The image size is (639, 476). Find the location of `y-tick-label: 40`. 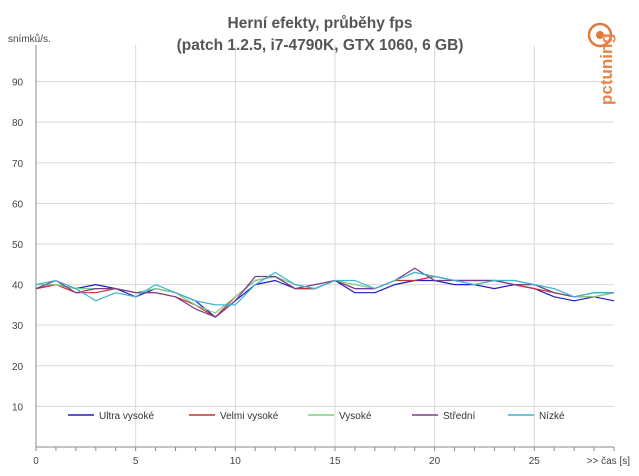

y-tick-label: 40 is located at coordinates (18, 286).